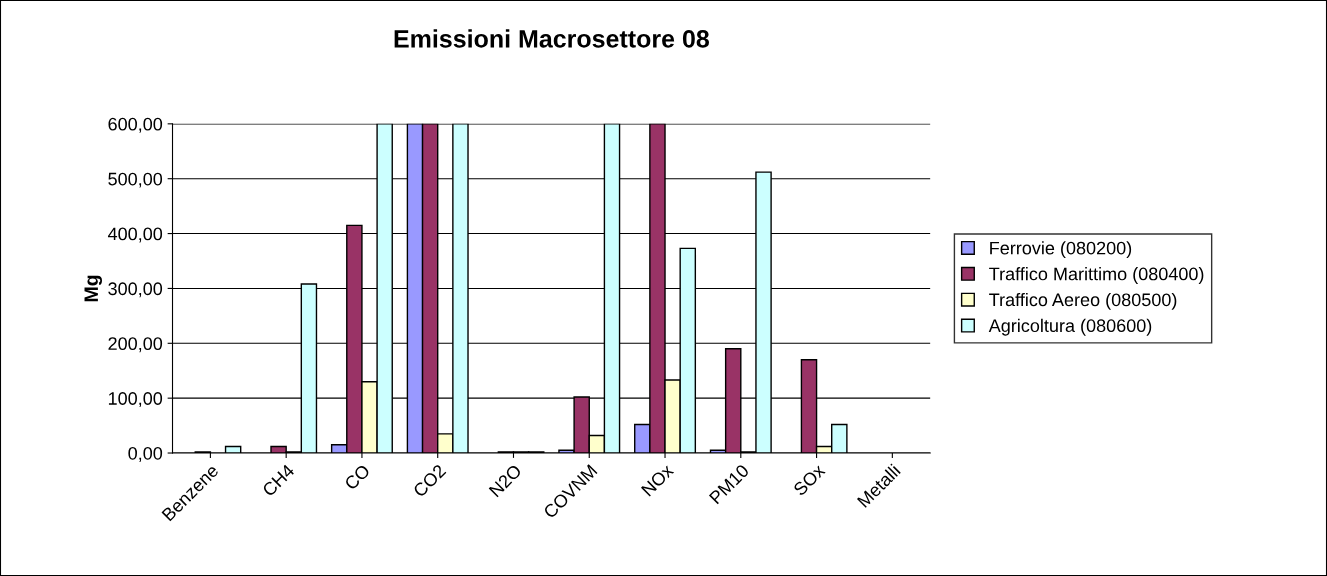 The width and height of the screenshot is (1327, 576). What do you see at coordinates (1070, 327) in the screenshot?
I see `legend-label: Agricoltura (080600)` at bounding box center [1070, 327].